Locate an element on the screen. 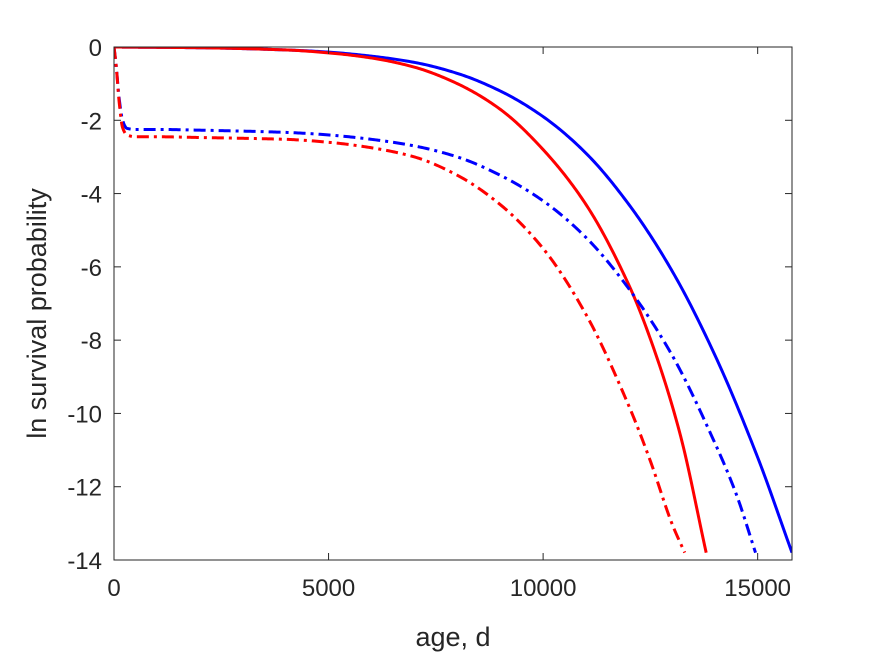 This screenshot has width=875, height=656. x-tick-label: 0 is located at coordinates (113, 588).